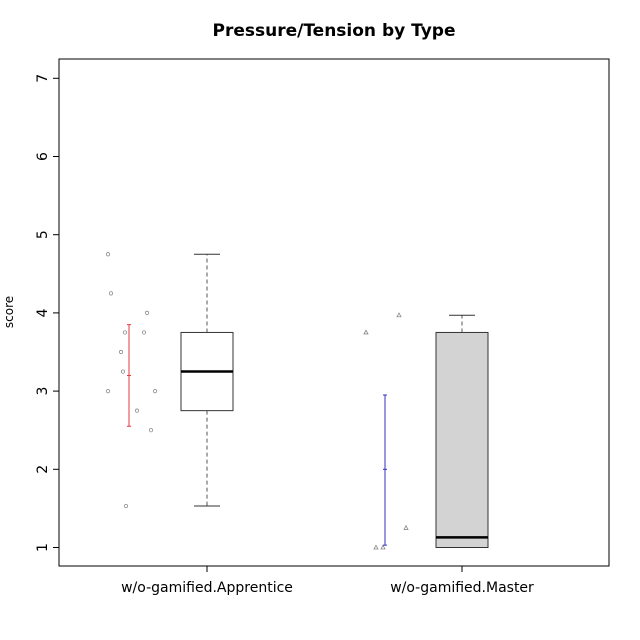 This screenshot has height=640, width=640. What do you see at coordinates (43, 156) in the screenshot?
I see `y-tick-label: 6` at bounding box center [43, 156].